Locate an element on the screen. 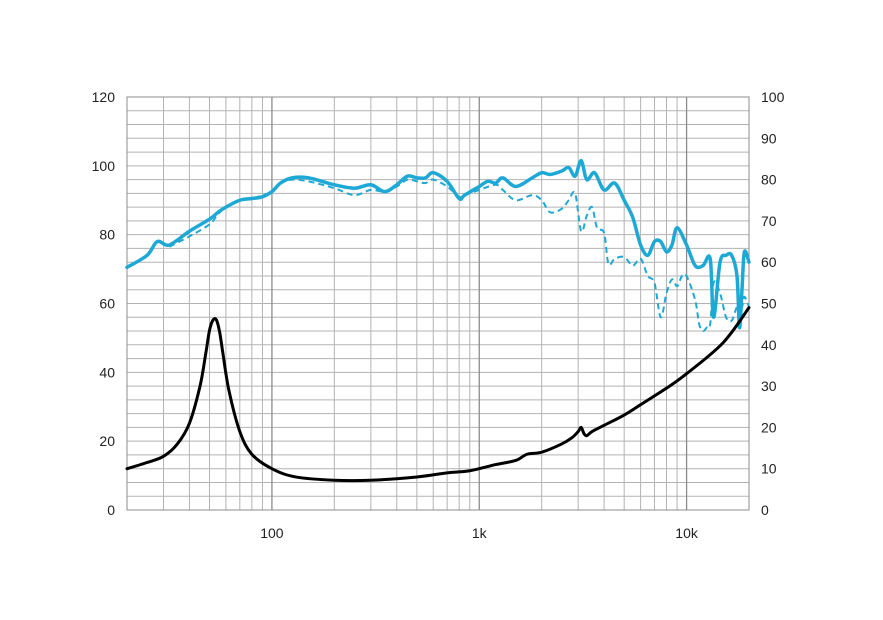 The width and height of the screenshot is (883, 620). y2-tick-label: 100 is located at coordinates (773, 97).